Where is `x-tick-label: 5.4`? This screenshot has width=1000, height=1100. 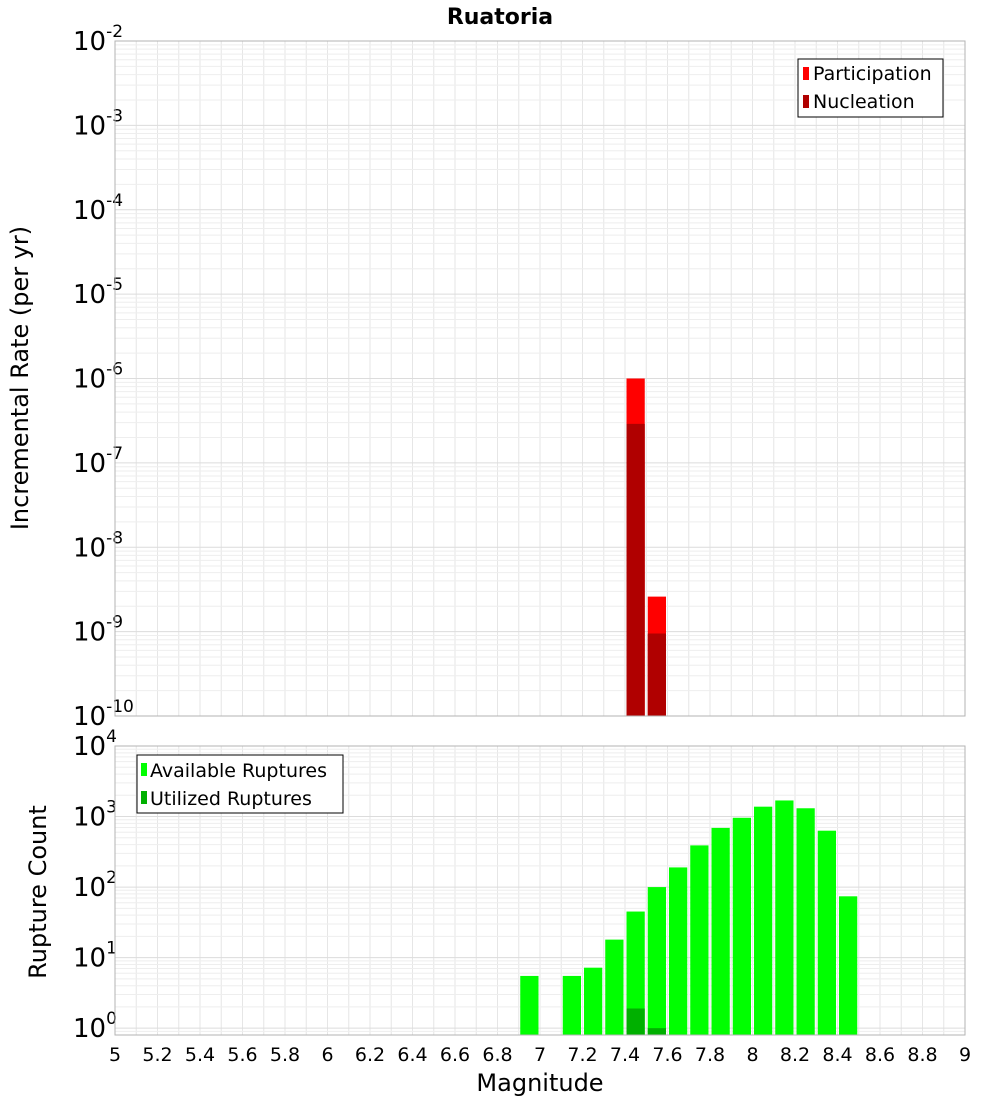
x-tick-label: 5.4 is located at coordinates (200, 1055).